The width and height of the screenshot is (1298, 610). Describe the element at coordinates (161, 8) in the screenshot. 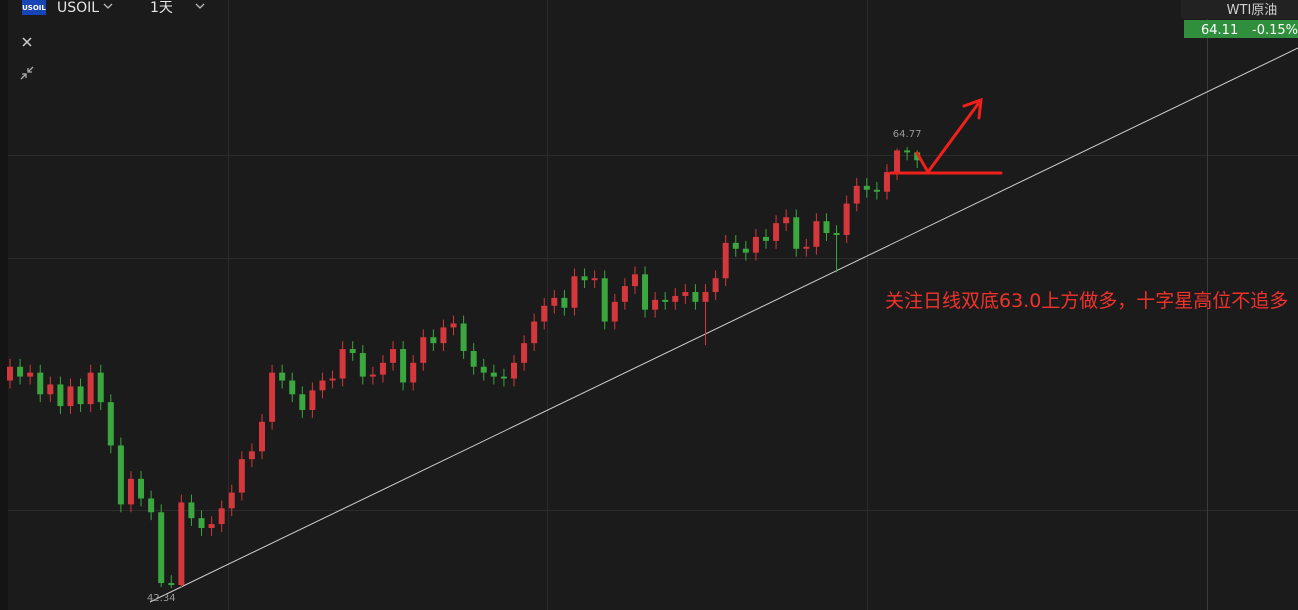

I see `interval: 1天` at that location.